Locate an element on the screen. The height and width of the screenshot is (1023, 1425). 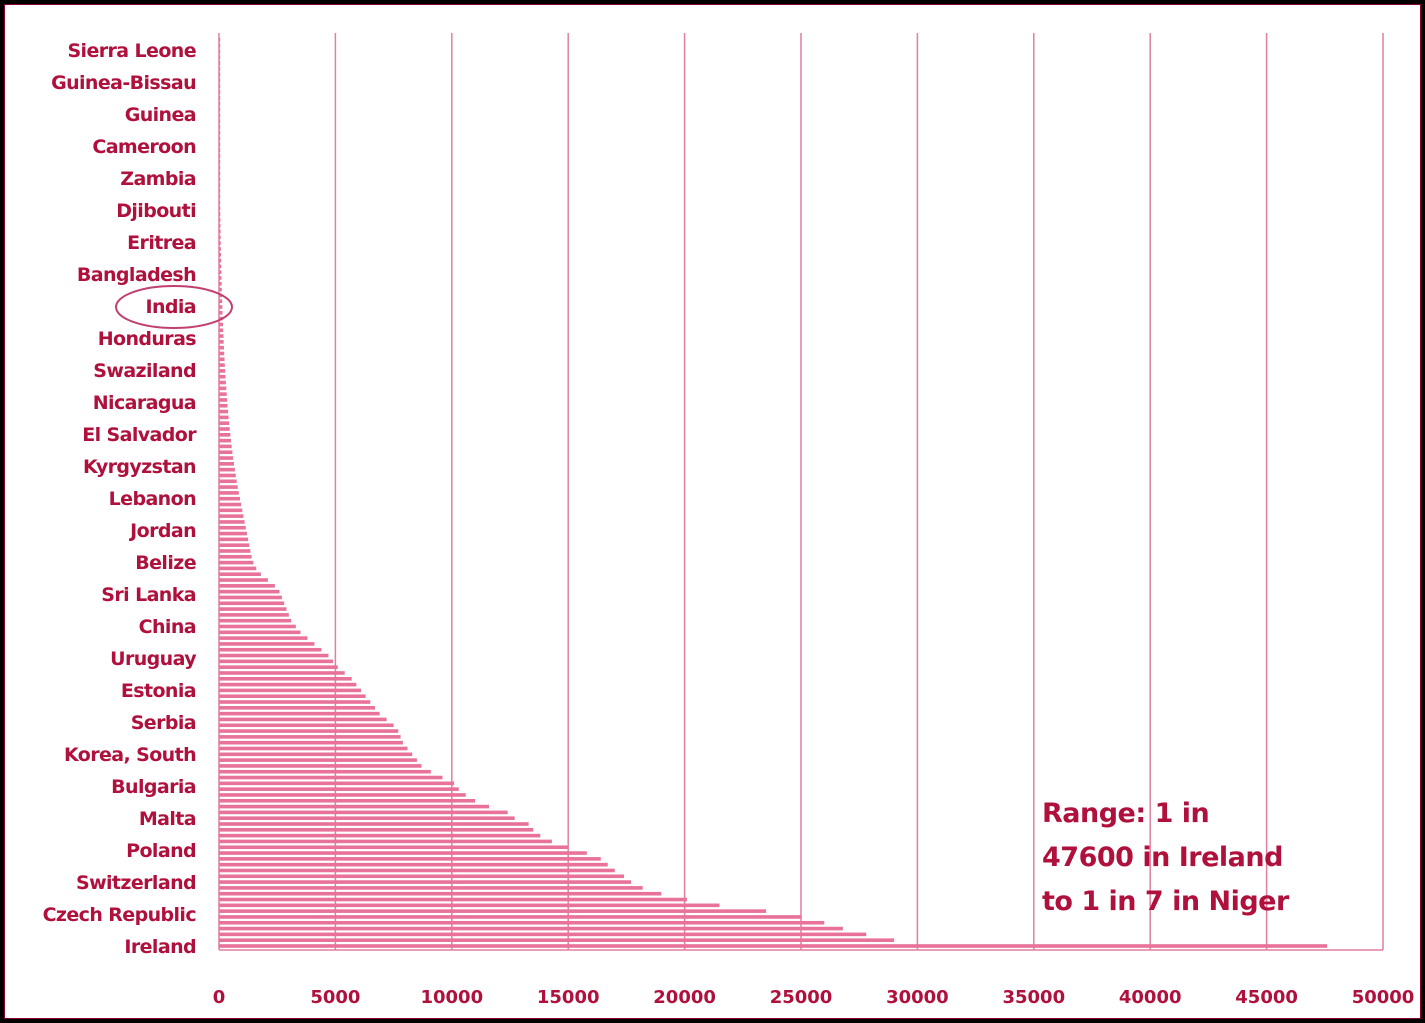
annotation-line-3: to 1 in 7 in Niger is located at coordinates (1166, 901).